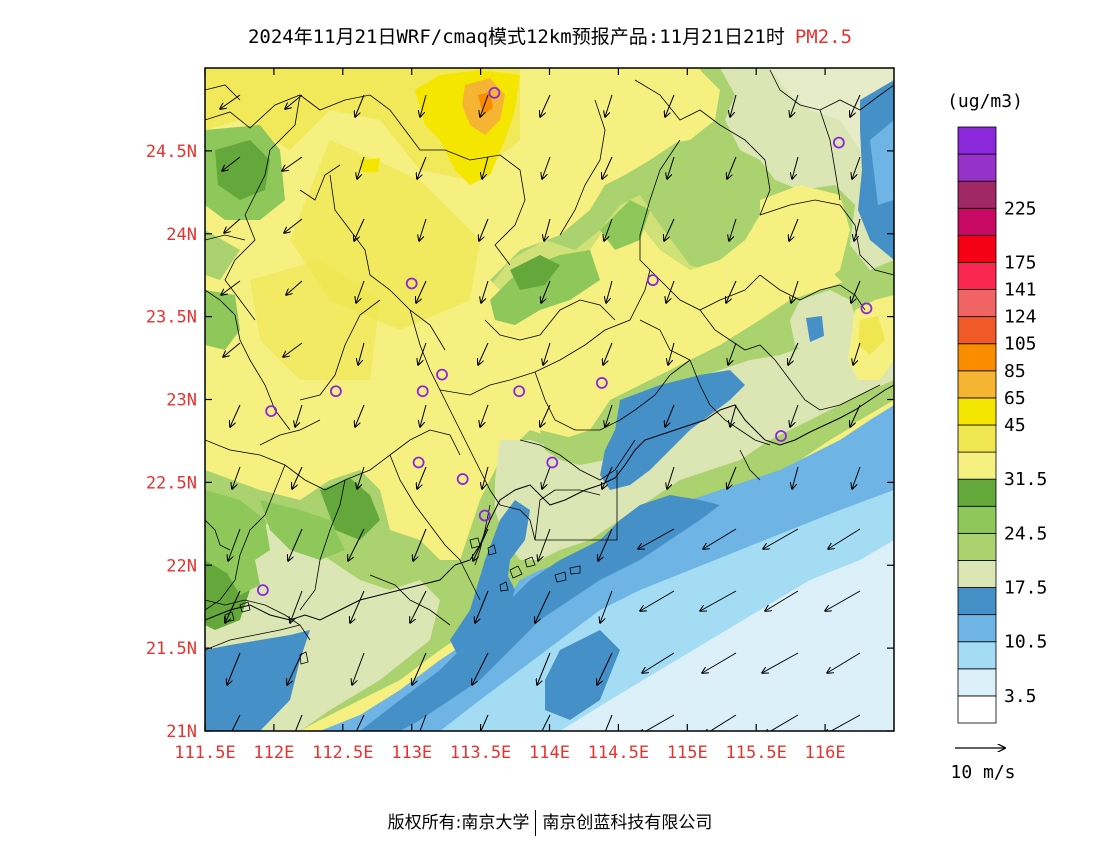  Describe the element at coordinates (1015, 425) in the screenshot. I see `colorbar-label: 45` at that location.